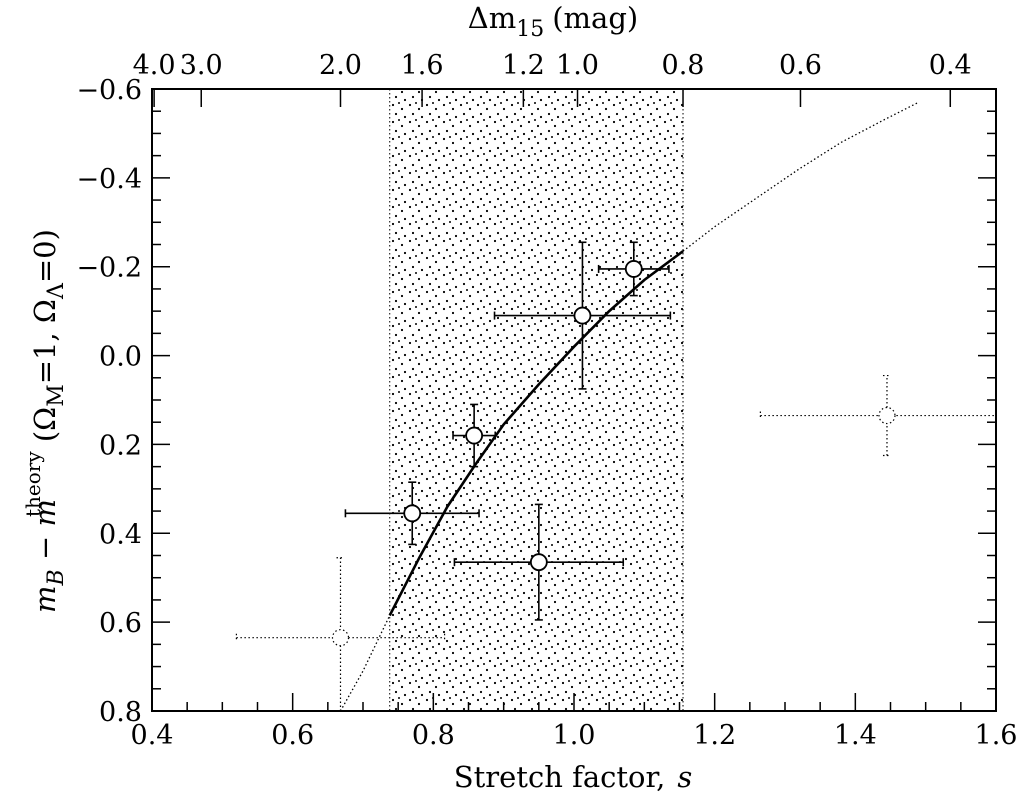 This screenshot has height=799, width=1027. Describe the element at coordinates (800, 65) in the screenshot. I see `top-tick-label: 0.6` at that location.